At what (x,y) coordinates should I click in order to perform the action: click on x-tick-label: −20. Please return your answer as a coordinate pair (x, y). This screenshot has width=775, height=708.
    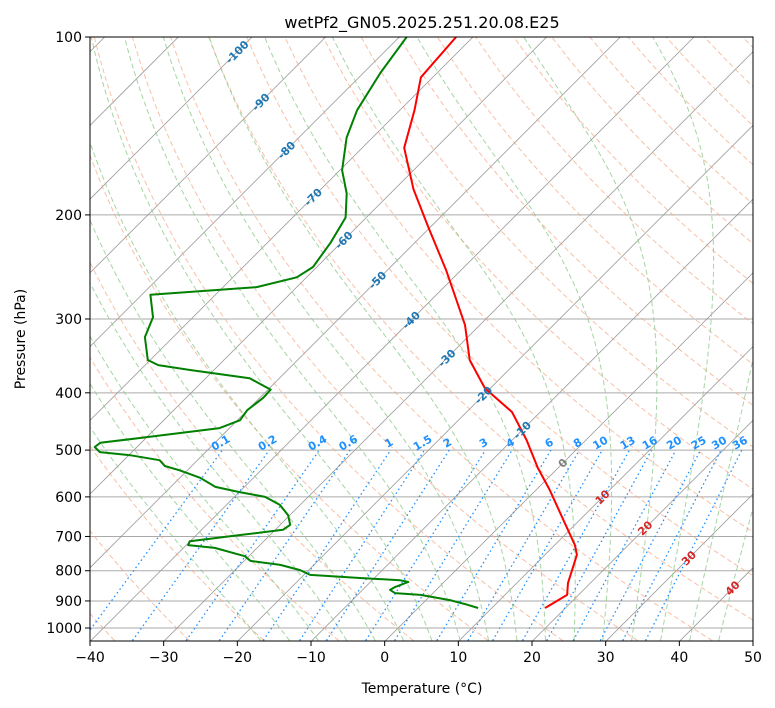
    Looking at the image, I should click on (238, 658).